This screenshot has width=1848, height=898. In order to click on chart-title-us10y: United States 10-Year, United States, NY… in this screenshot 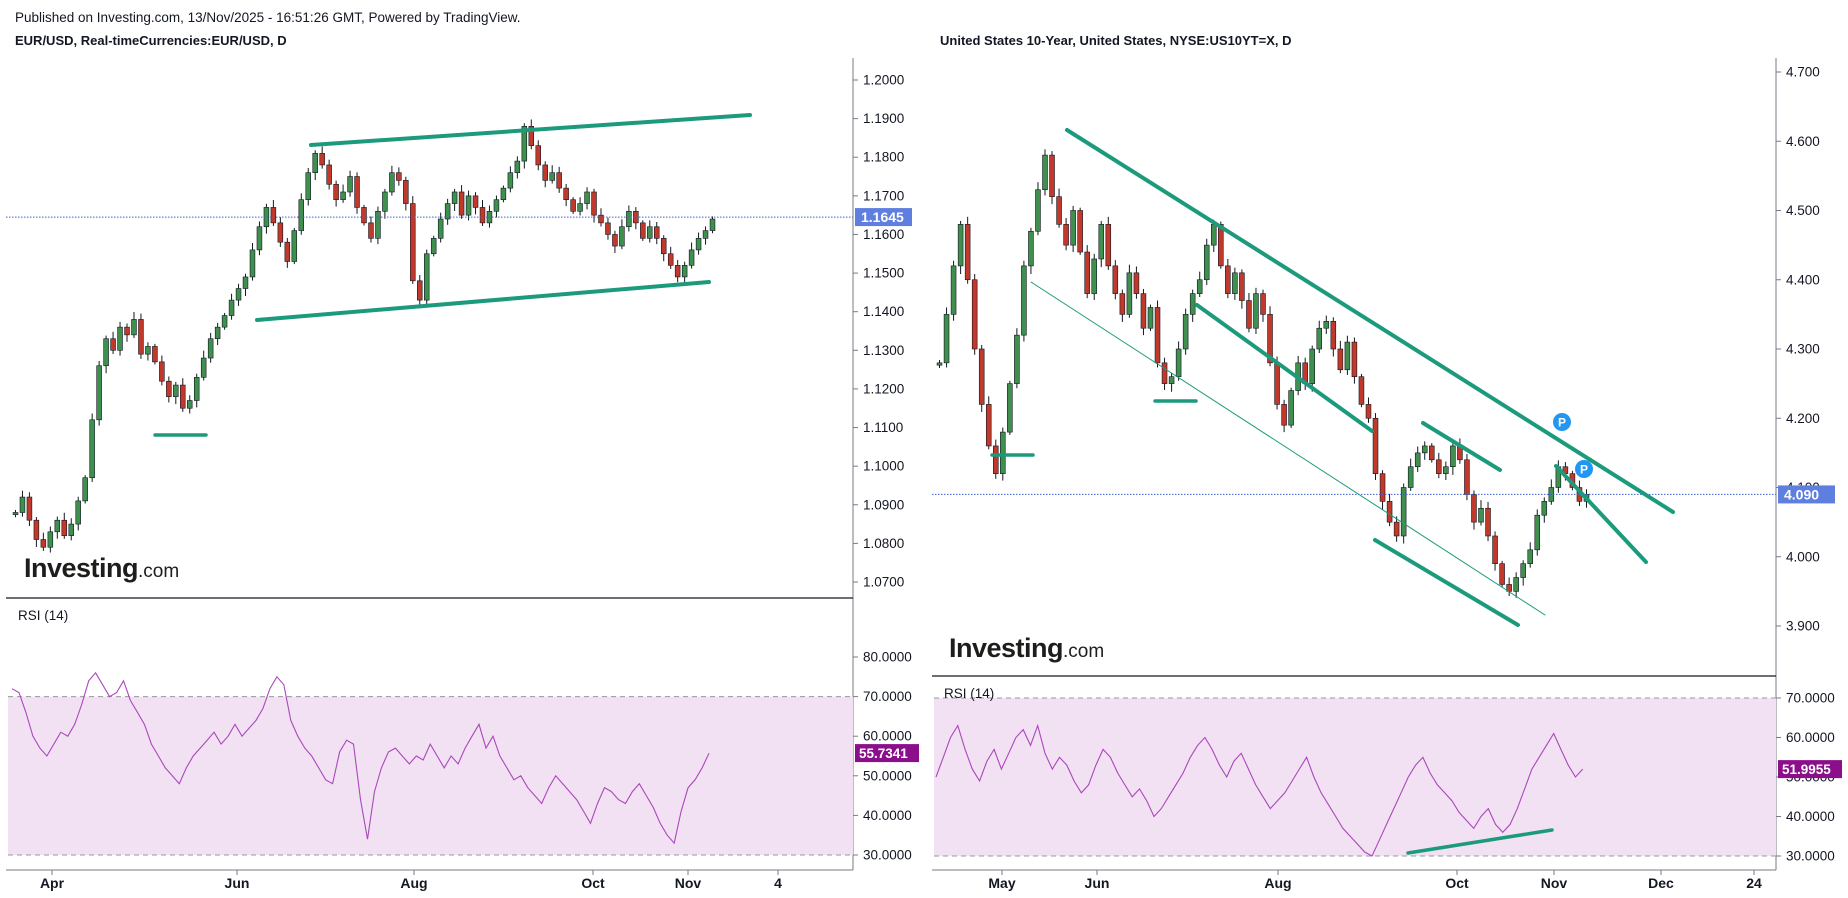, I will do `click(1116, 40)`.